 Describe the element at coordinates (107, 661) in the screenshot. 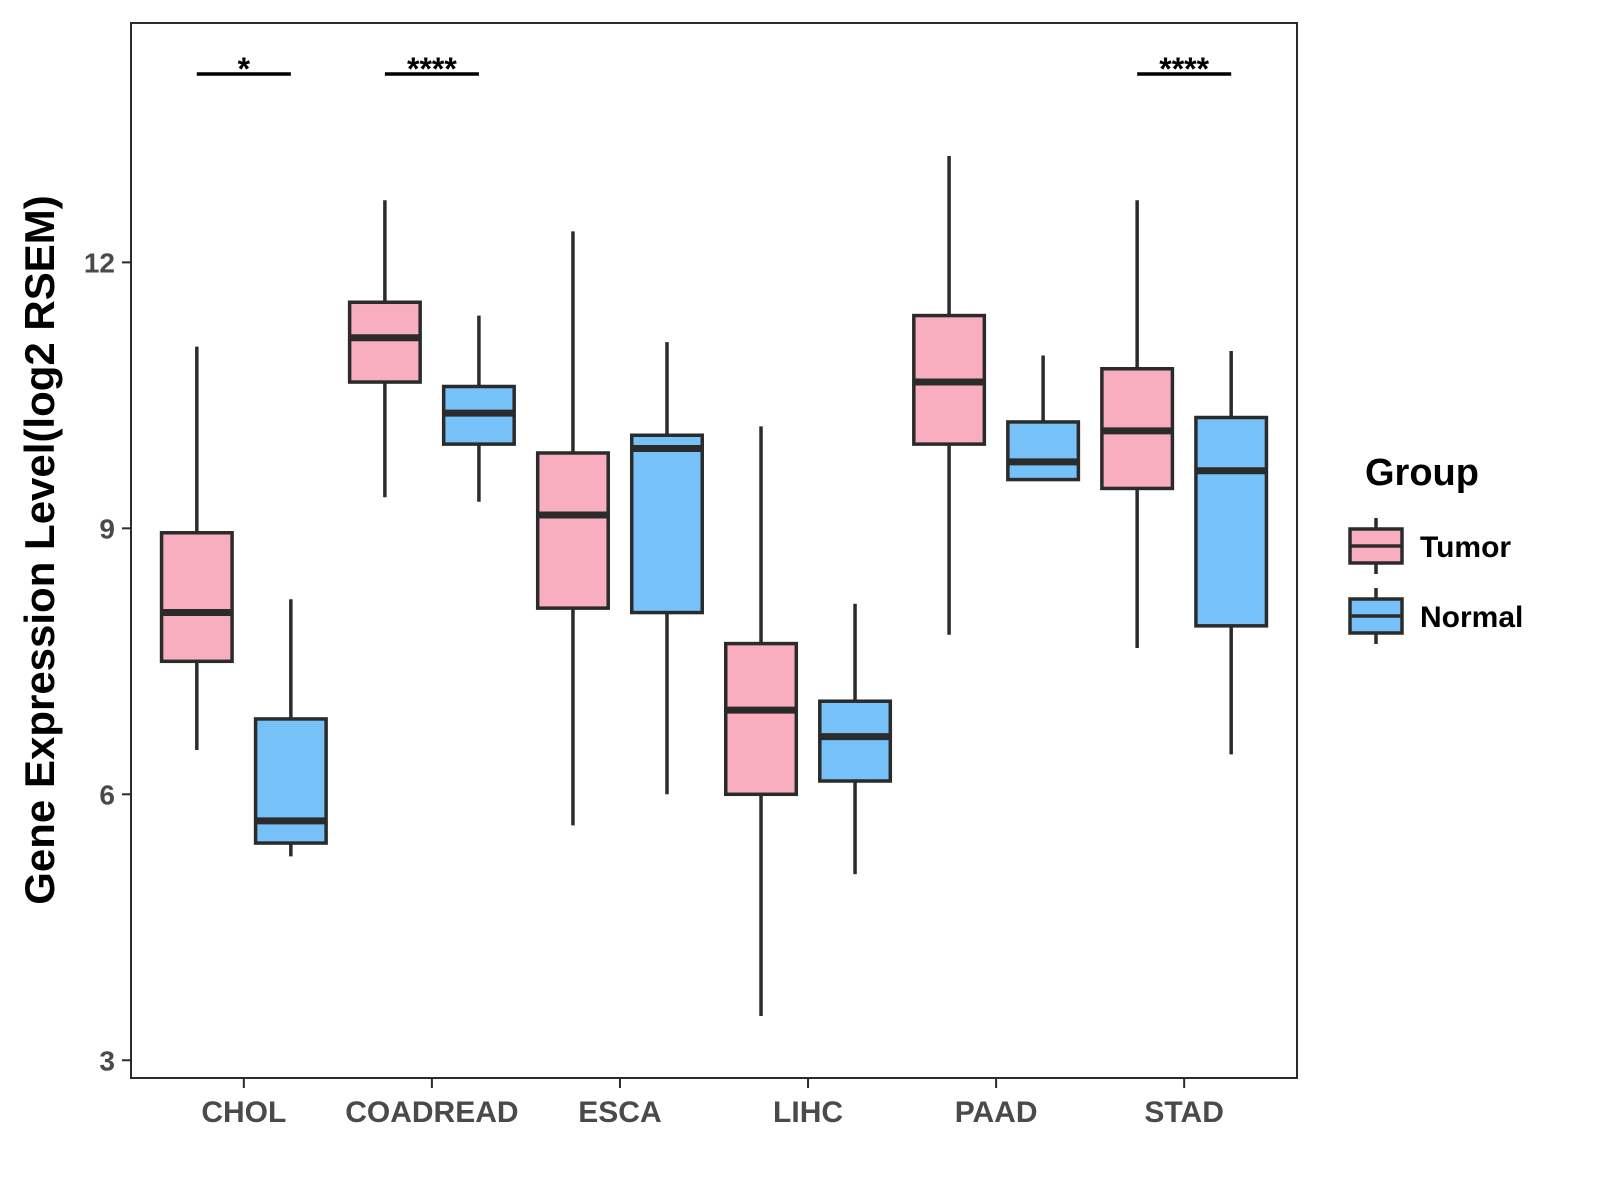

I see `y-axis: 3 6 9 12` at that location.